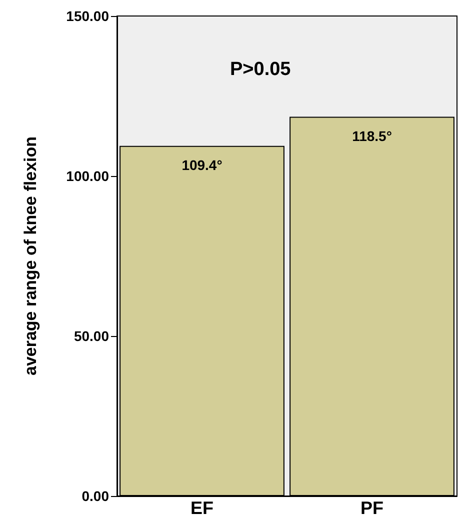 The width and height of the screenshot is (459, 530). Describe the element at coordinates (202, 508) in the screenshot. I see `x-tick-label: EF` at that location.